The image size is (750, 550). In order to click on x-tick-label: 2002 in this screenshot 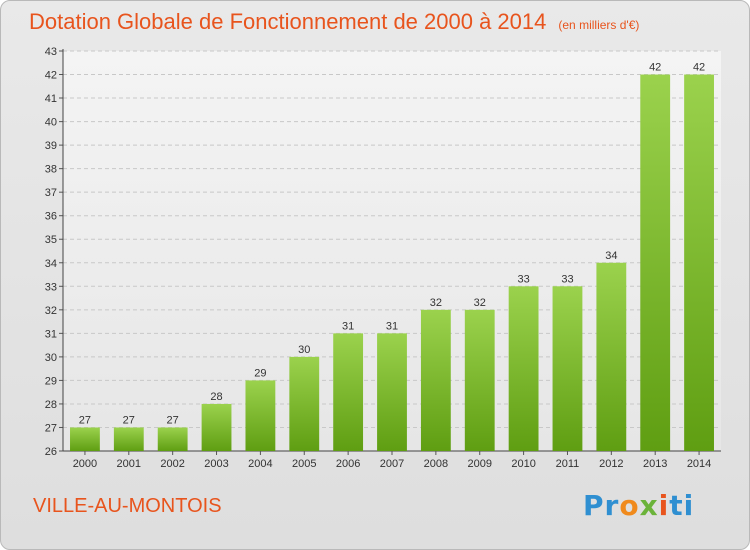, I will do `click(172, 464)`.